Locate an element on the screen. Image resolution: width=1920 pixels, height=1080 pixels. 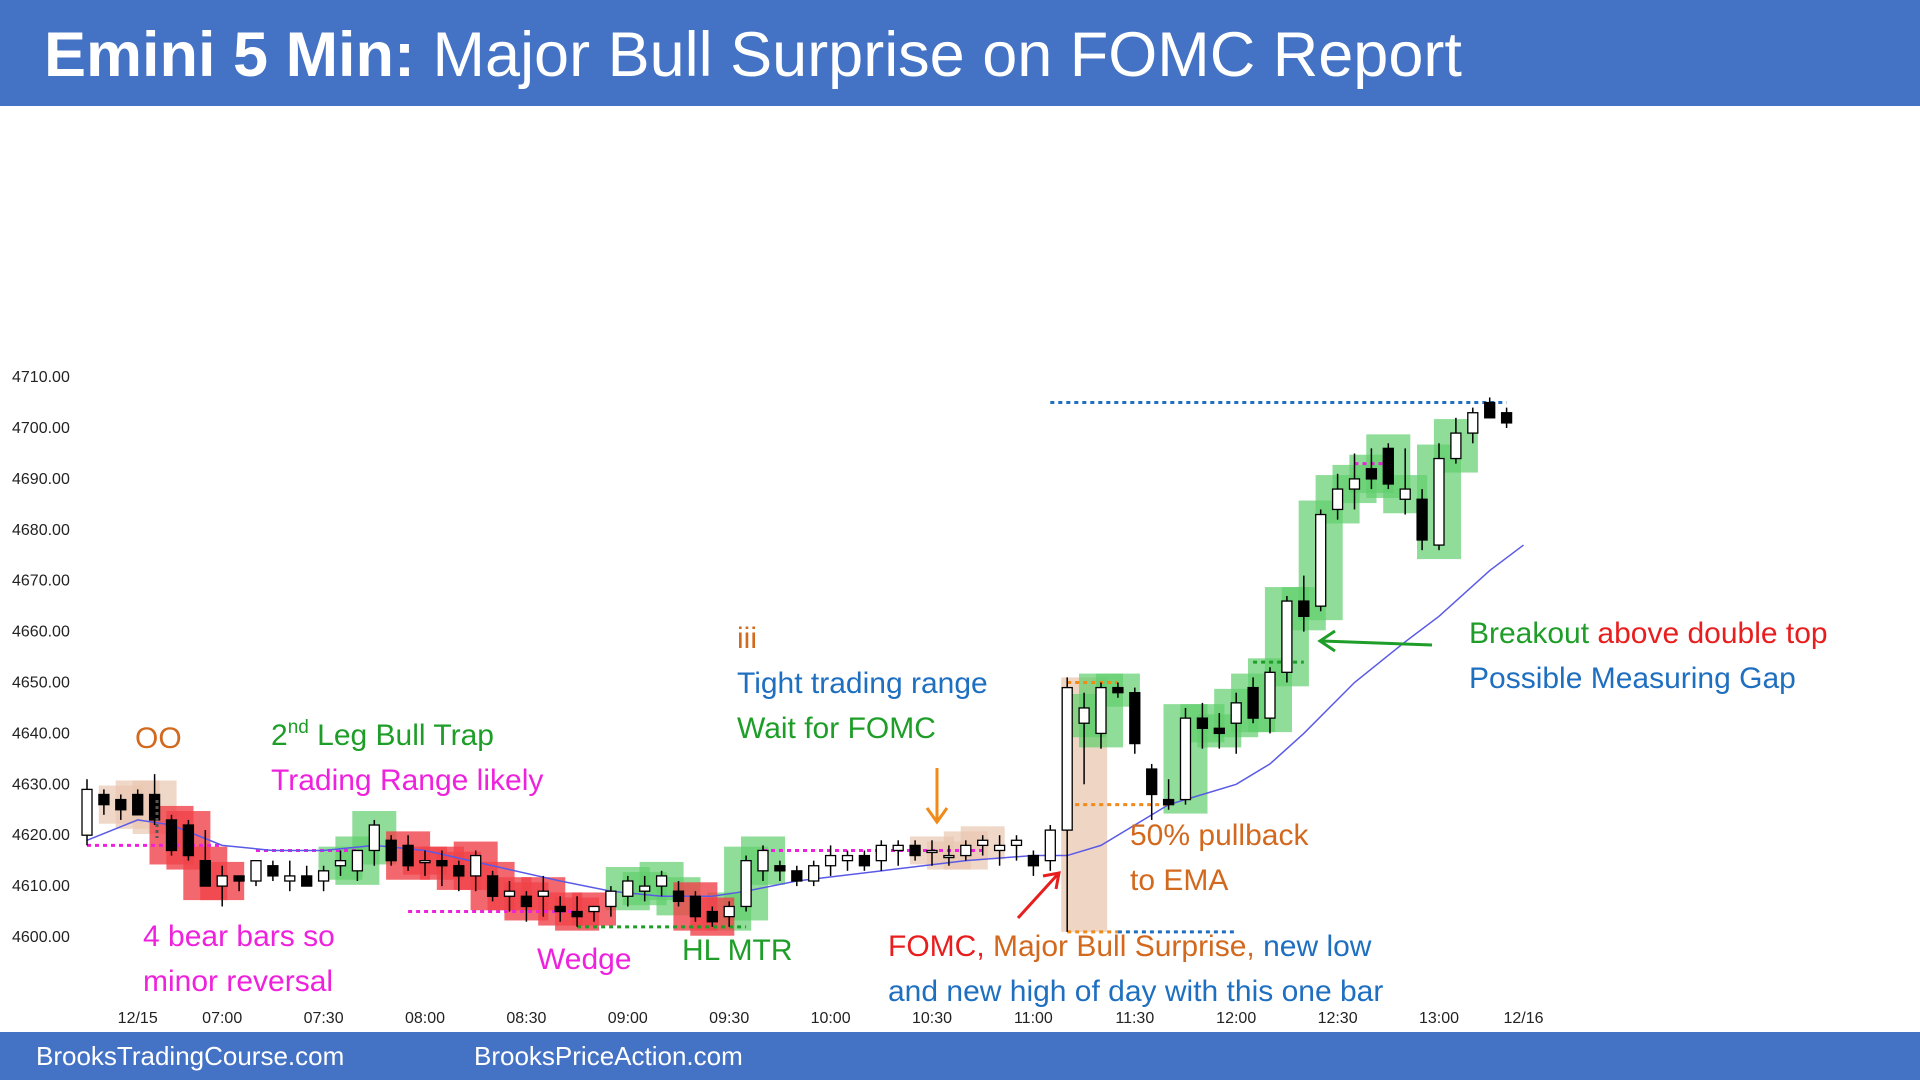
x-tick-label: 12:00 is located at coordinates (1236, 1018).